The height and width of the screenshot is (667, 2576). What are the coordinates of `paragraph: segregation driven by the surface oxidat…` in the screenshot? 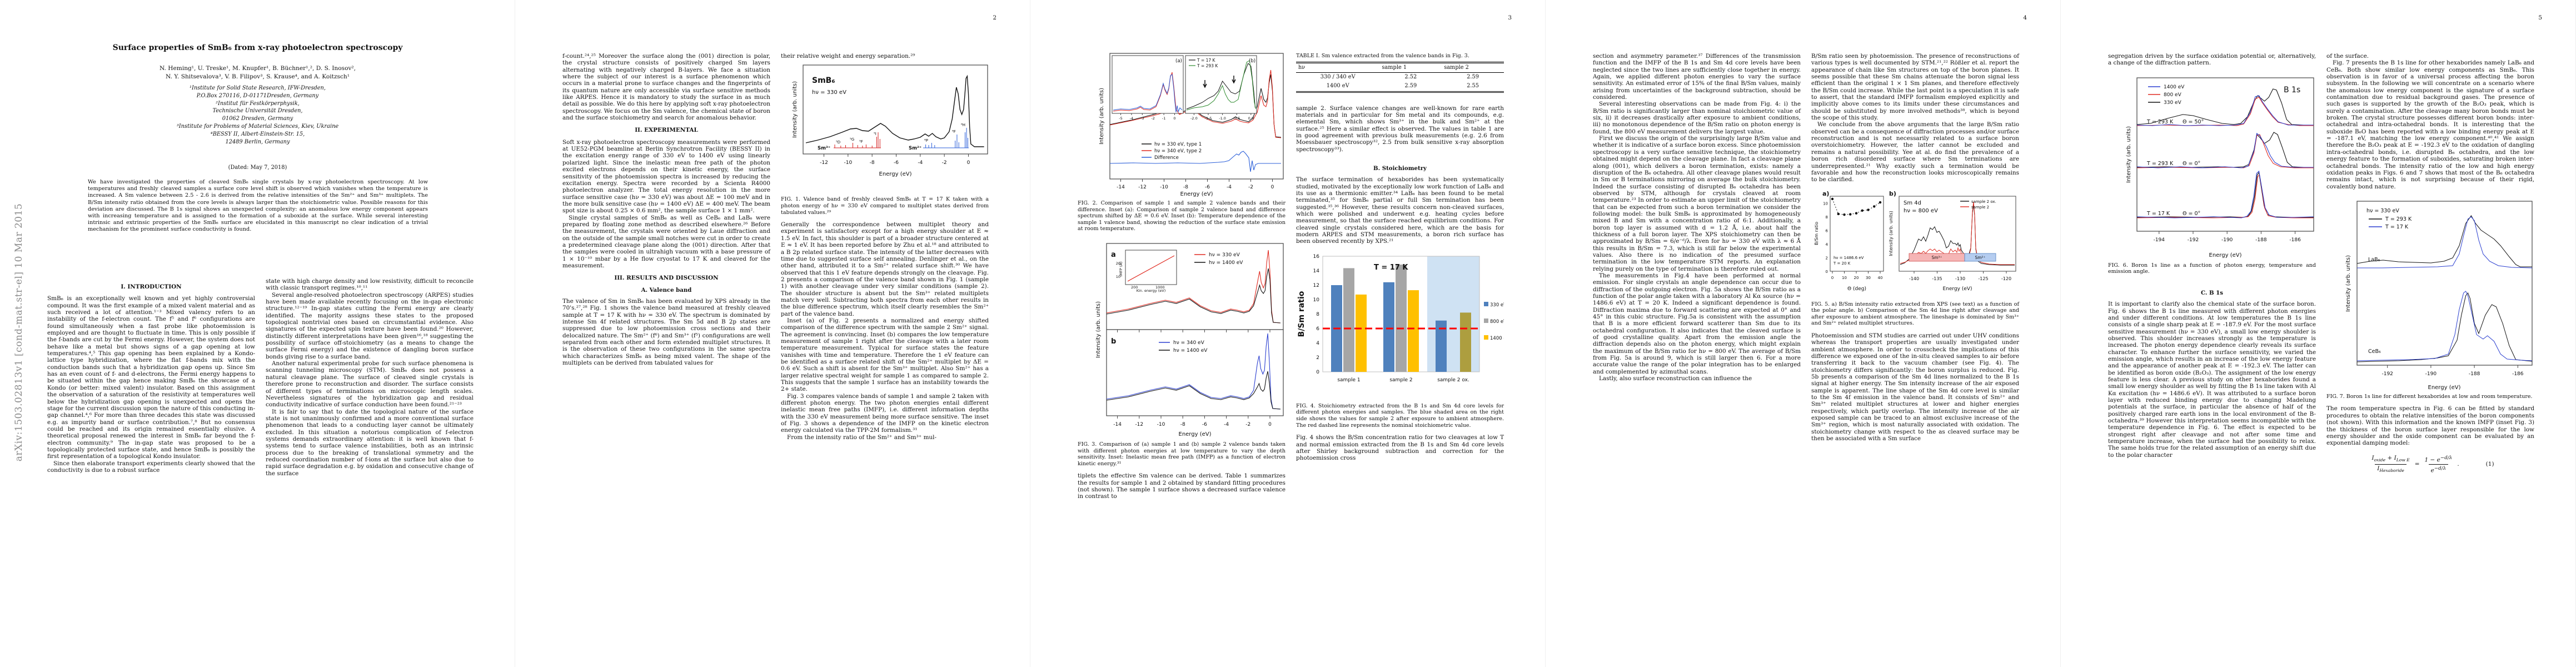 It's located at (2212, 60).